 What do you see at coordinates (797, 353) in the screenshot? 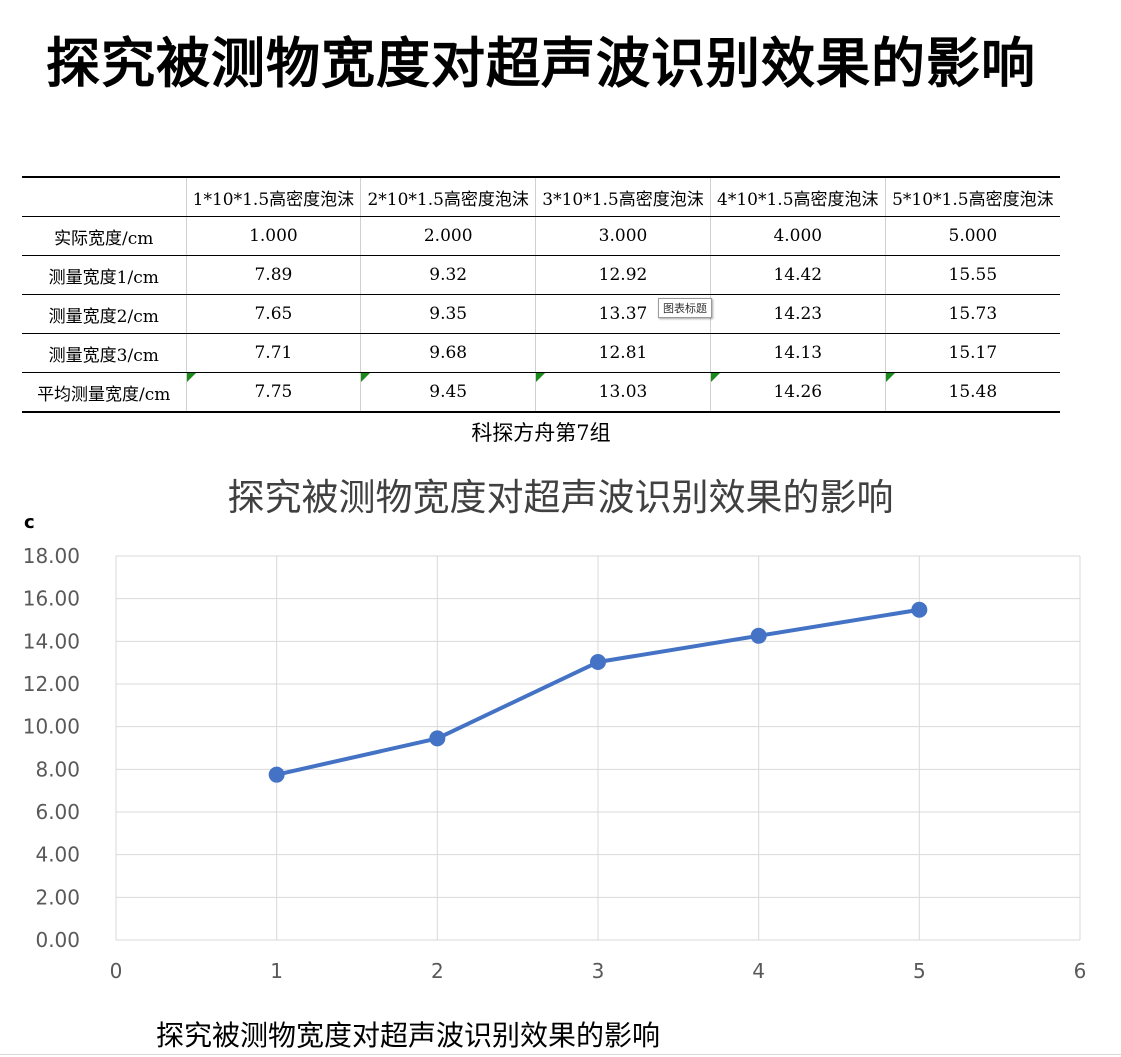
I see `table-cell: 14.13` at bounding box center [797, 353].